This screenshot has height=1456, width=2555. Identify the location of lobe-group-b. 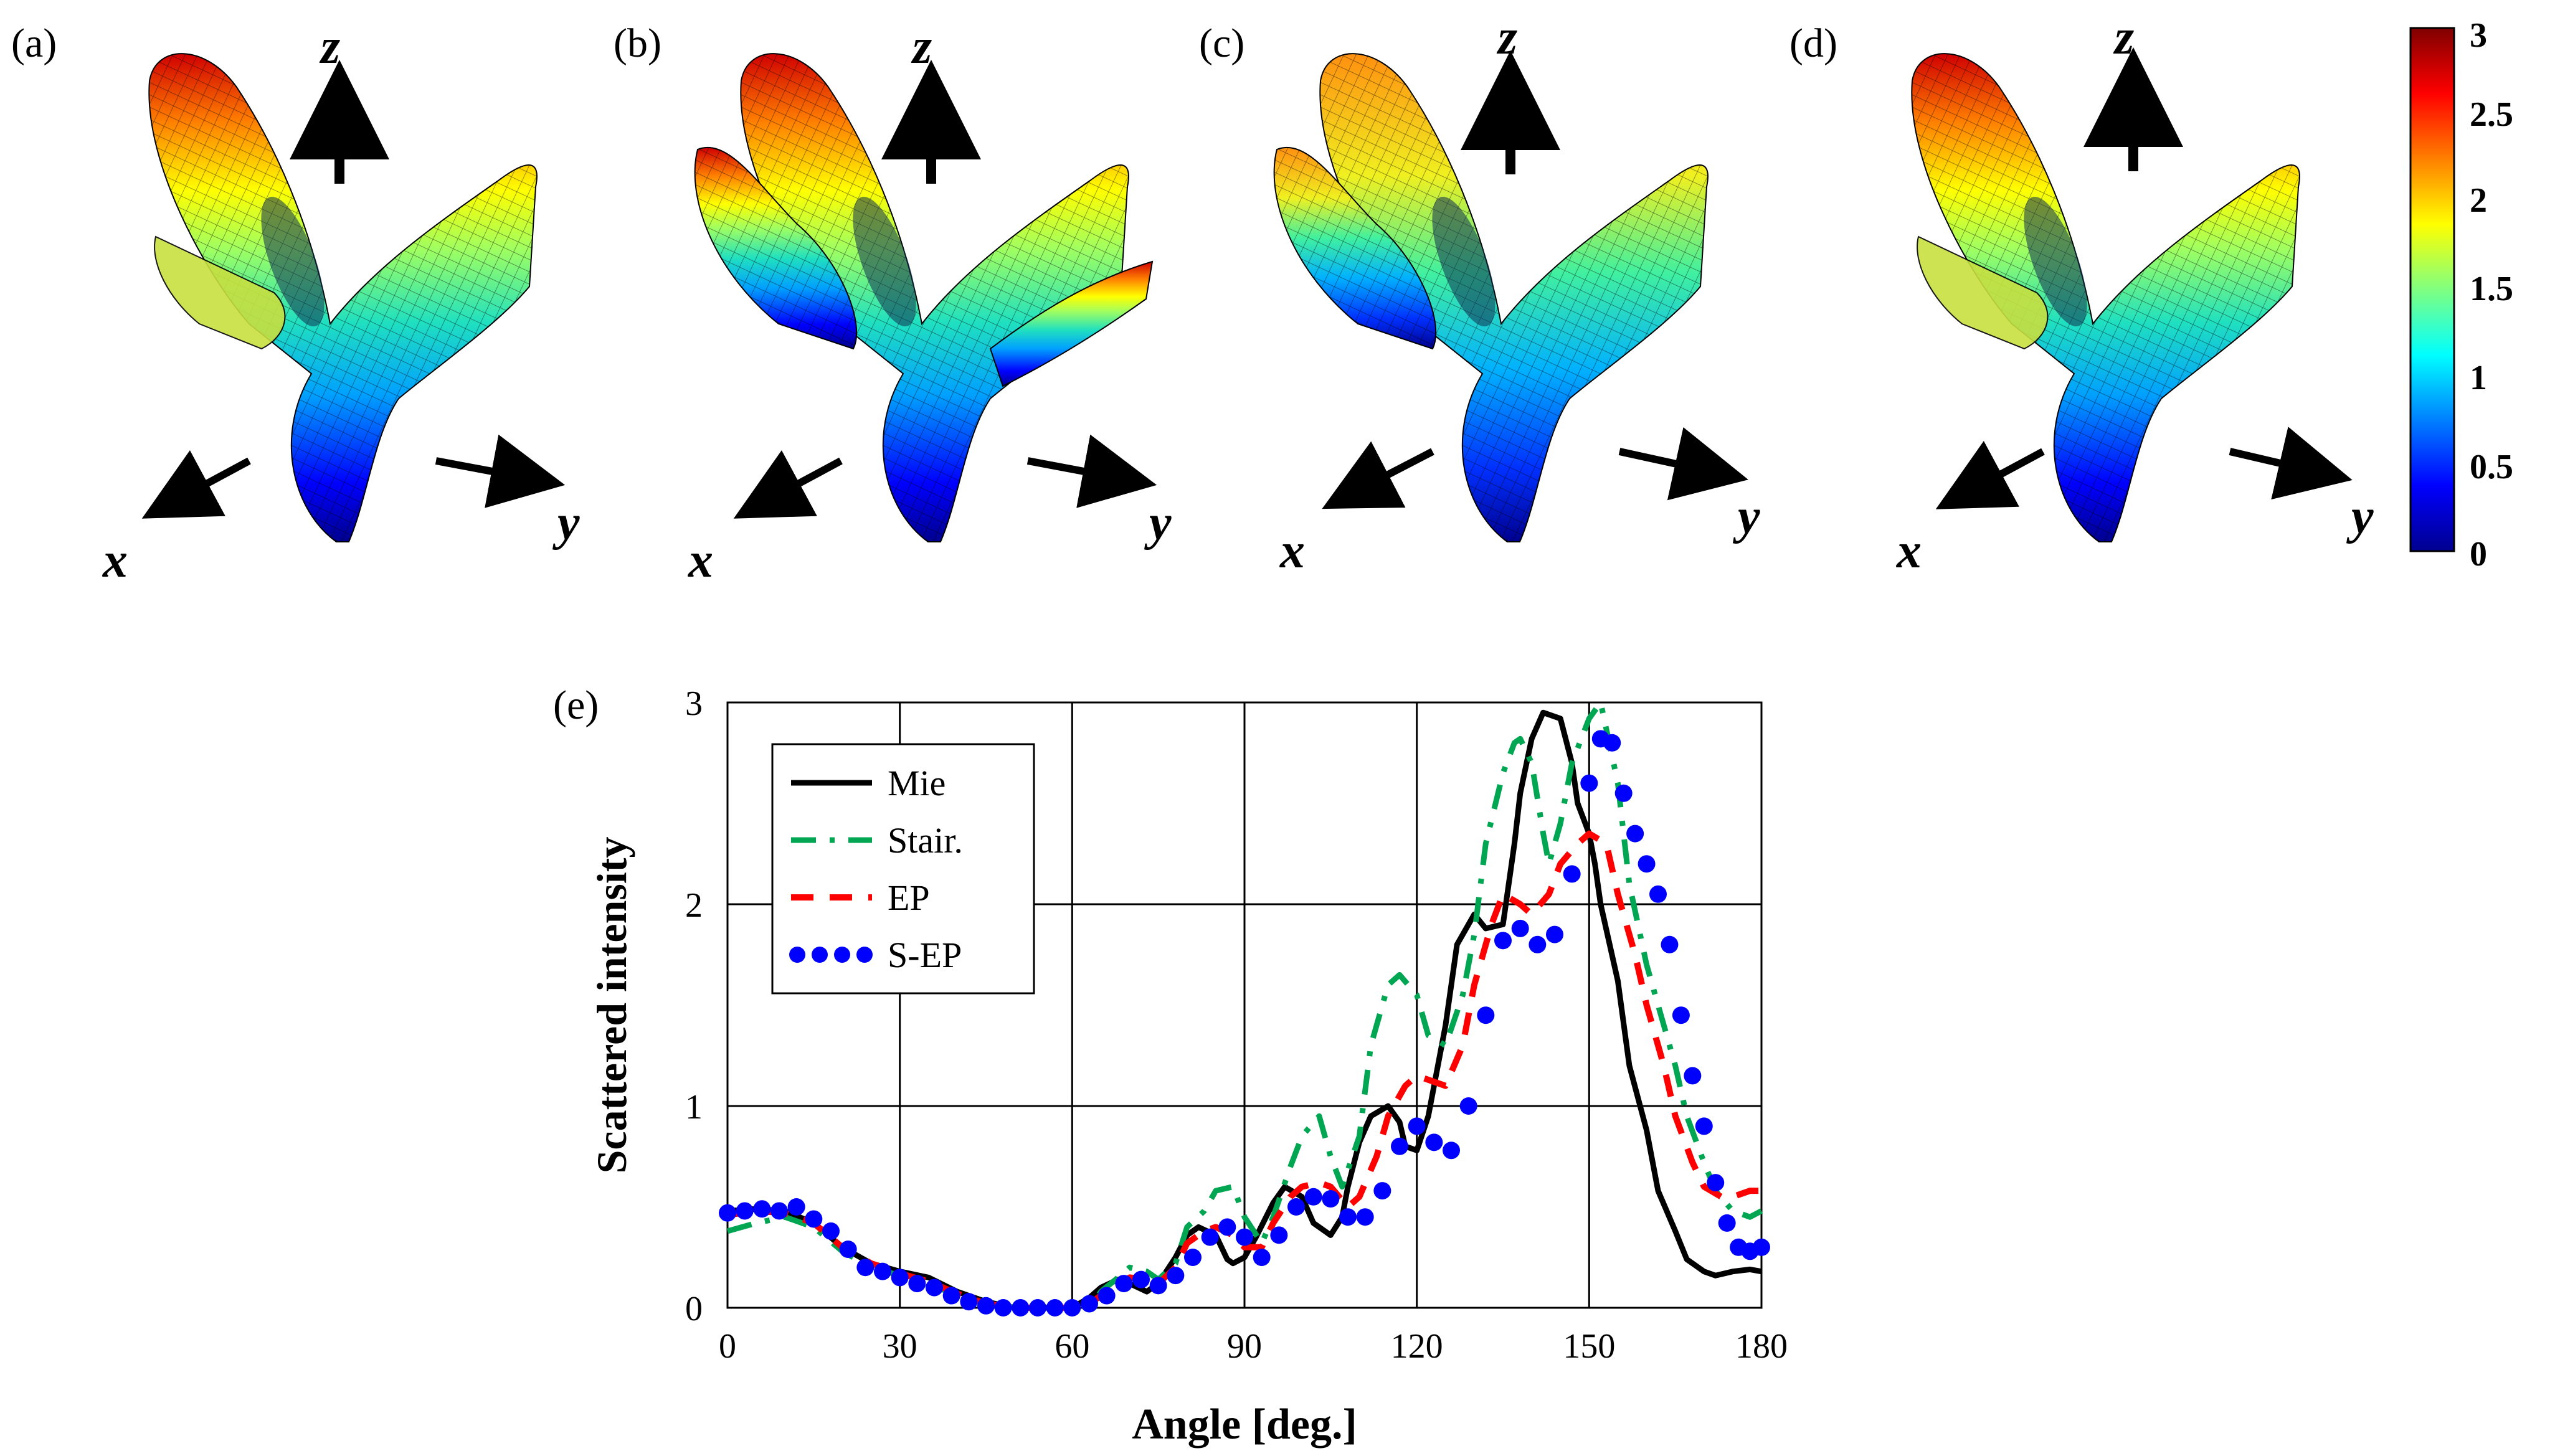
(924, 298).